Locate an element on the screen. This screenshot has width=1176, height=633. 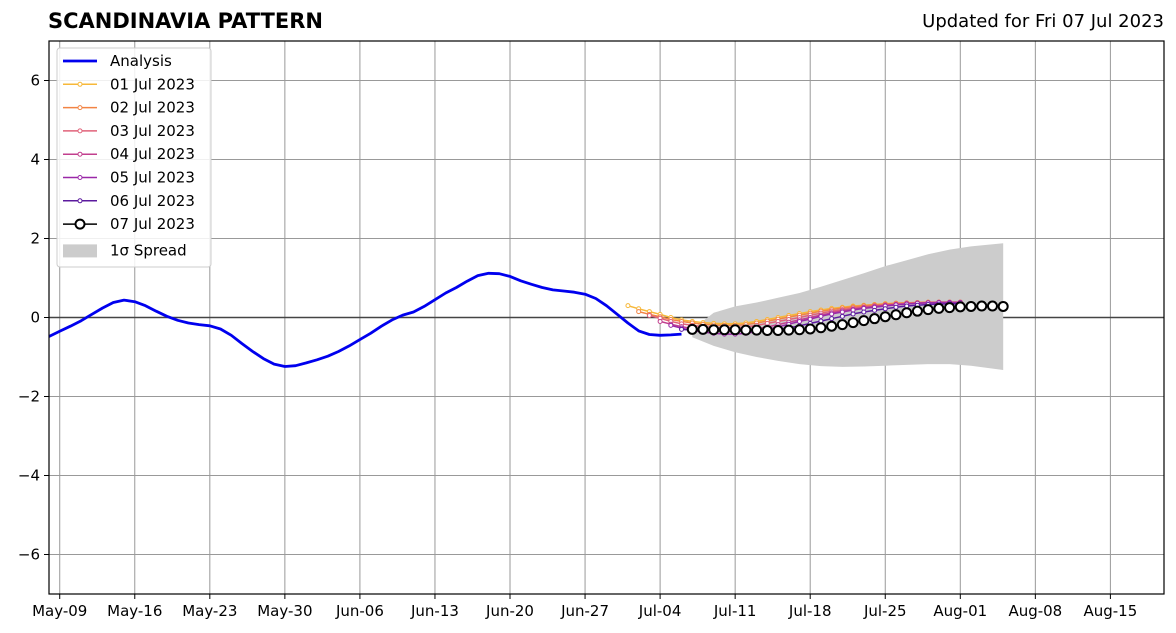
legend-label: 05 Jul 2023 is located at coordinates (152, 178).